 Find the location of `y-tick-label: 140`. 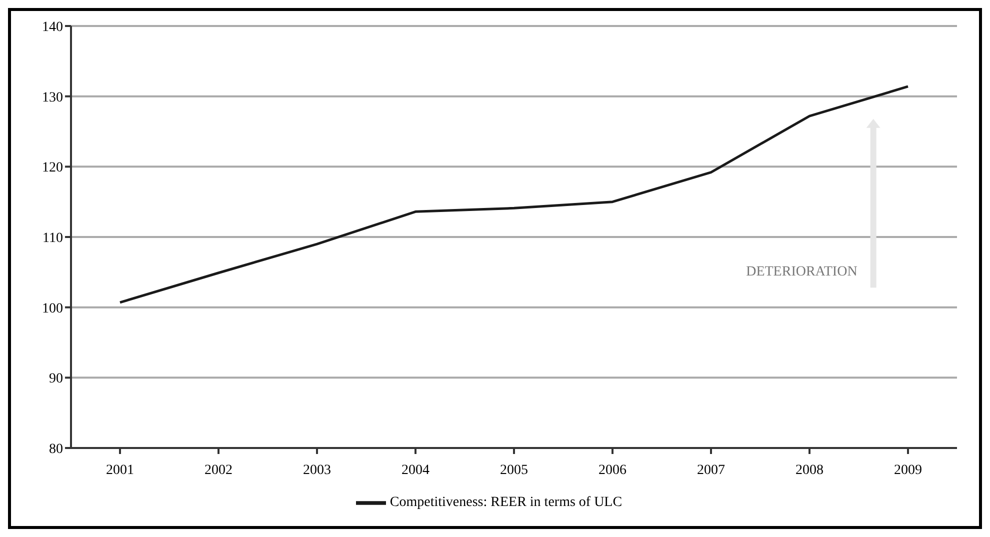

y-tick-label: 140 is located at coordinates (52, 27).